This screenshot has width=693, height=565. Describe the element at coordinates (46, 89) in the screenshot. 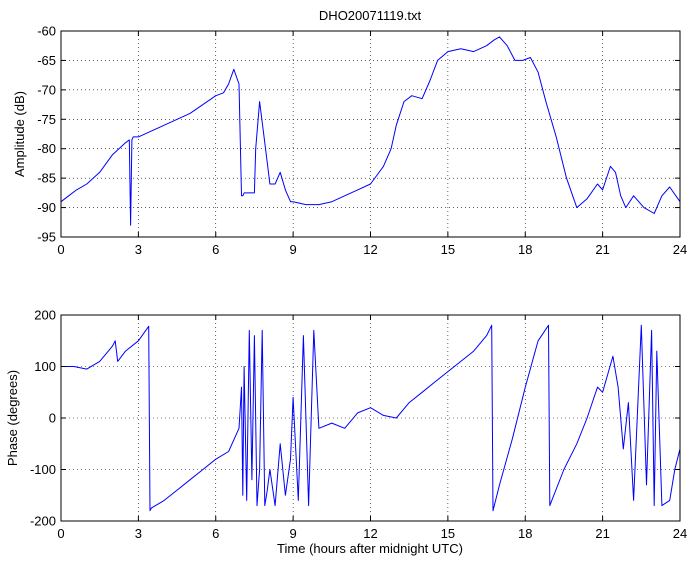

I see `amplitude-y-tick-label: -70` at that location.